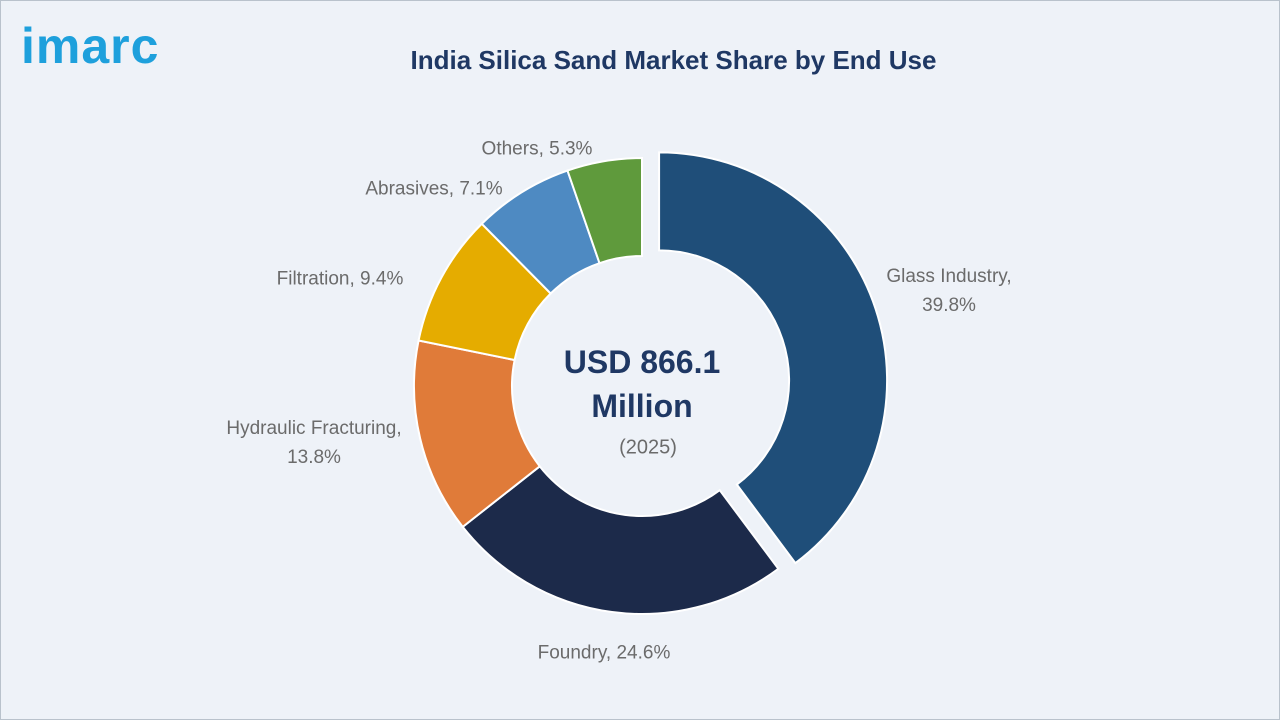 The image size is (1280, 720). I want to click on data-label: Hydraulic Fracturing, 13.8%, so click(314, 443).